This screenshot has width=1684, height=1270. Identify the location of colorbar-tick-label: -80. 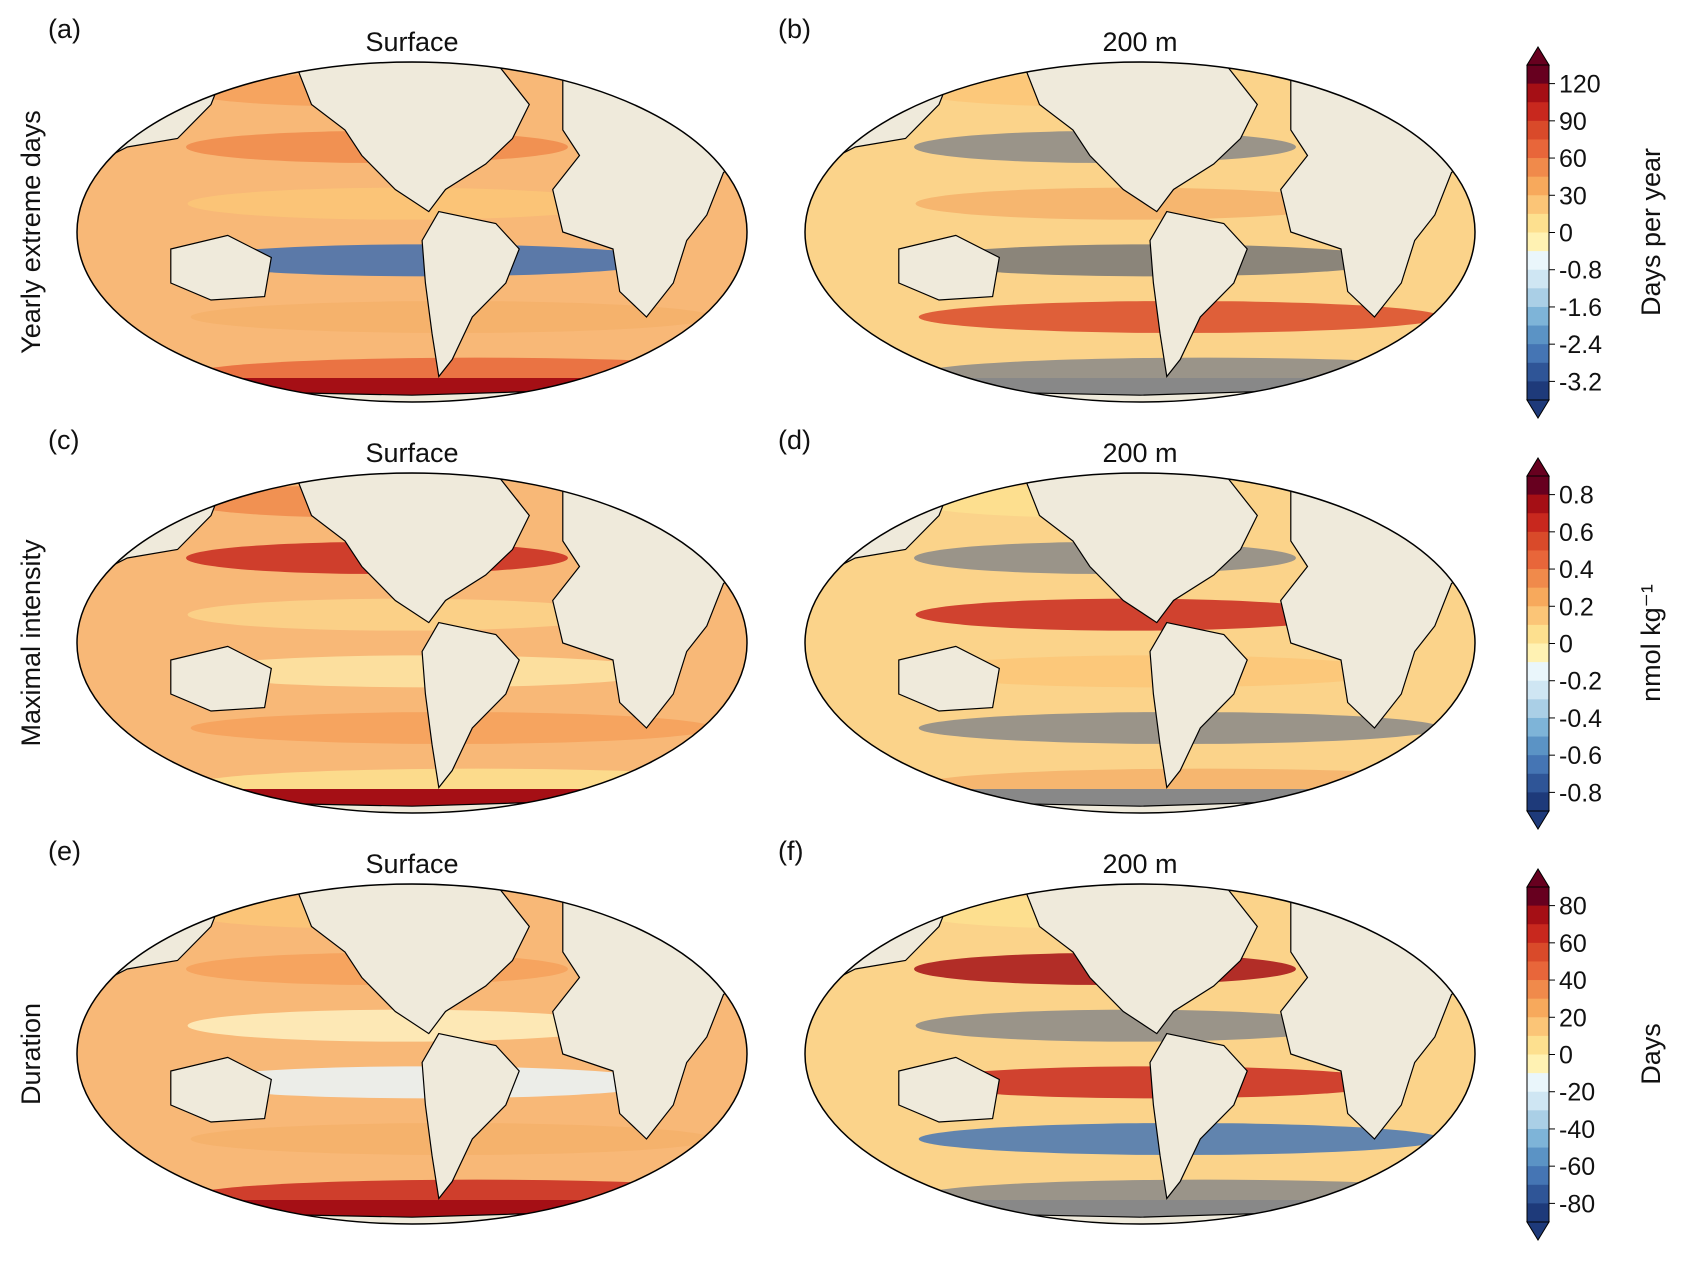
(1577, 1204).